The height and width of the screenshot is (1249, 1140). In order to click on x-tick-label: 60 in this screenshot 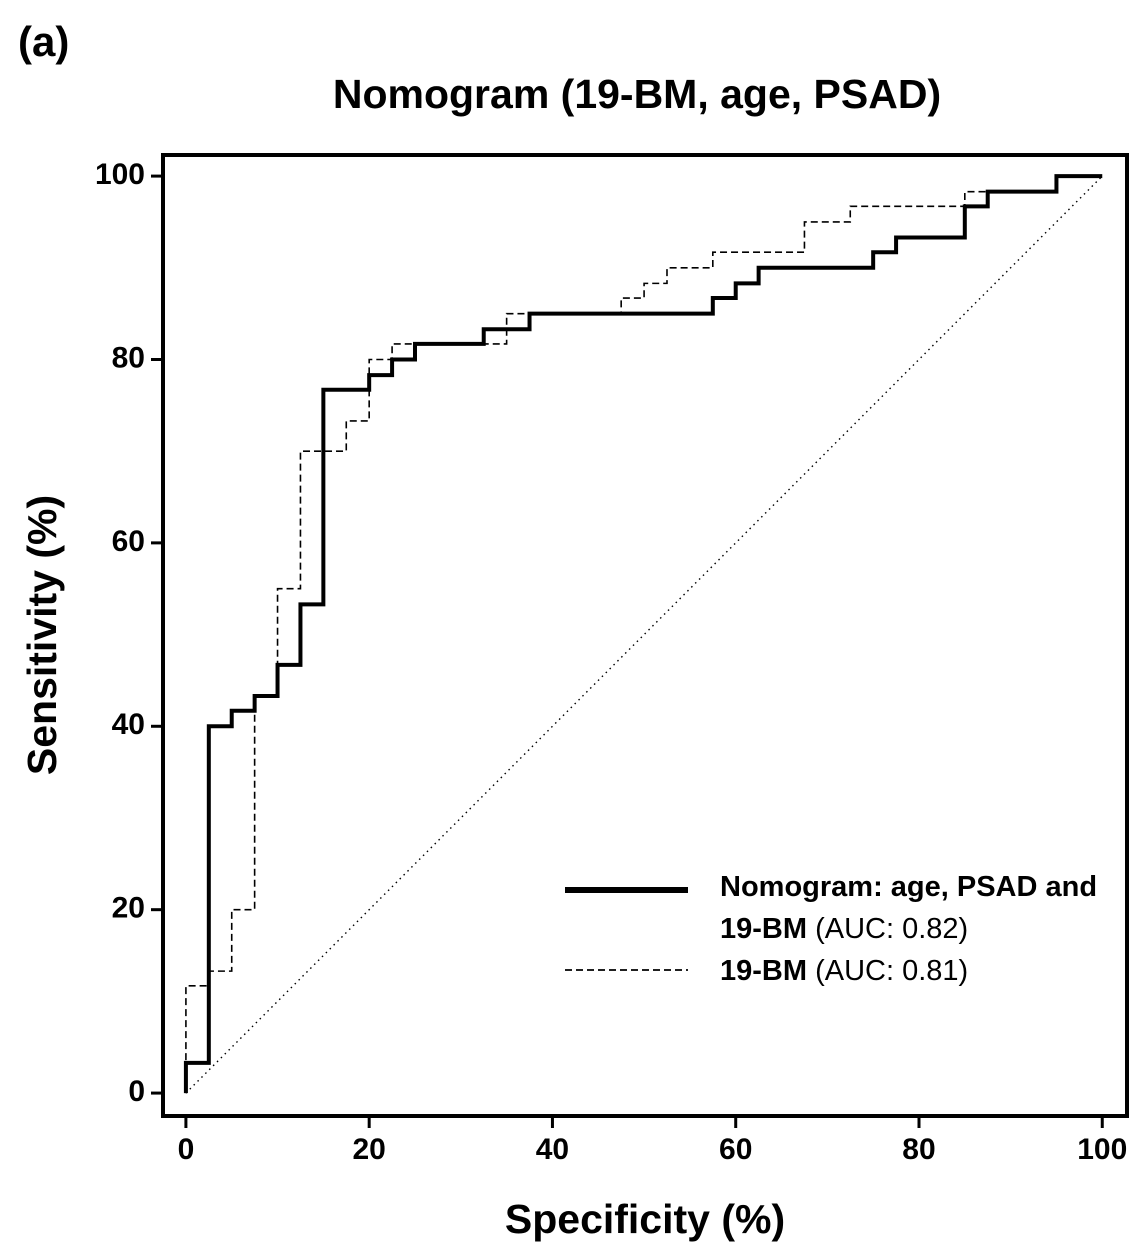, I will do `click(735, 1149)`.